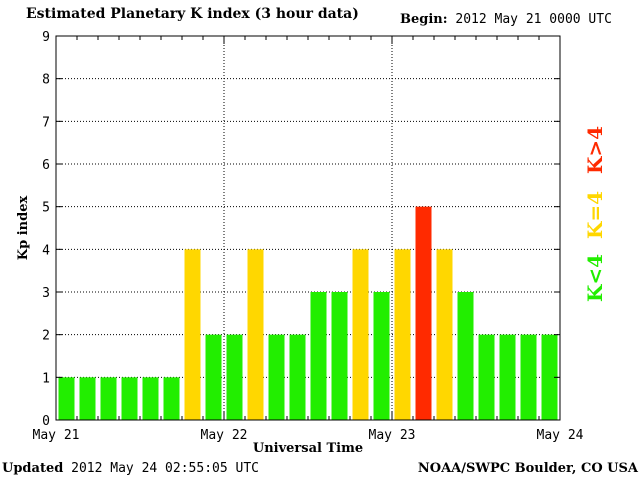 The width and height of the screenshot is (640, 480). What do you see at coordinates (46, 421) in the screenshot?
I see `y-tick-label-0: 0` at bounding box center [46, 421].